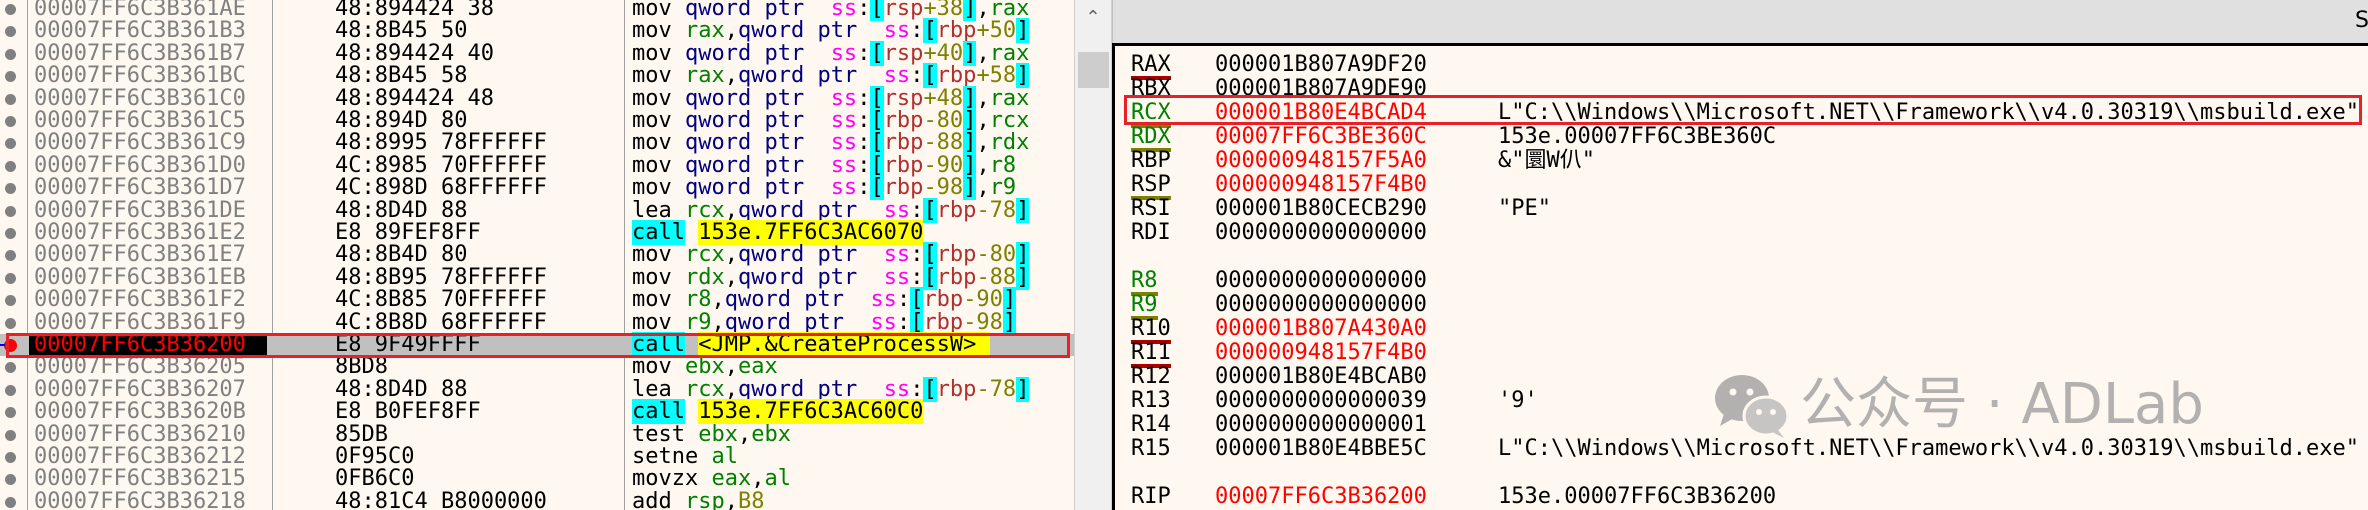 The width and height of the screenshot is (2368, 510). Describe the element at coordinates (1740, 209) in the screenshot. I see `register-row-rsi: RSI 000001B80CECB290 "PE"` at that location.